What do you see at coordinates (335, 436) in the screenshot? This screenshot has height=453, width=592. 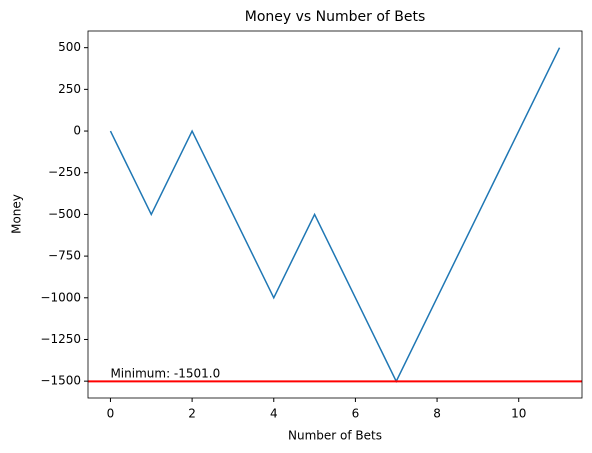 I see `x-axis-label: Number of Bets` at bounding box center [335, 436].